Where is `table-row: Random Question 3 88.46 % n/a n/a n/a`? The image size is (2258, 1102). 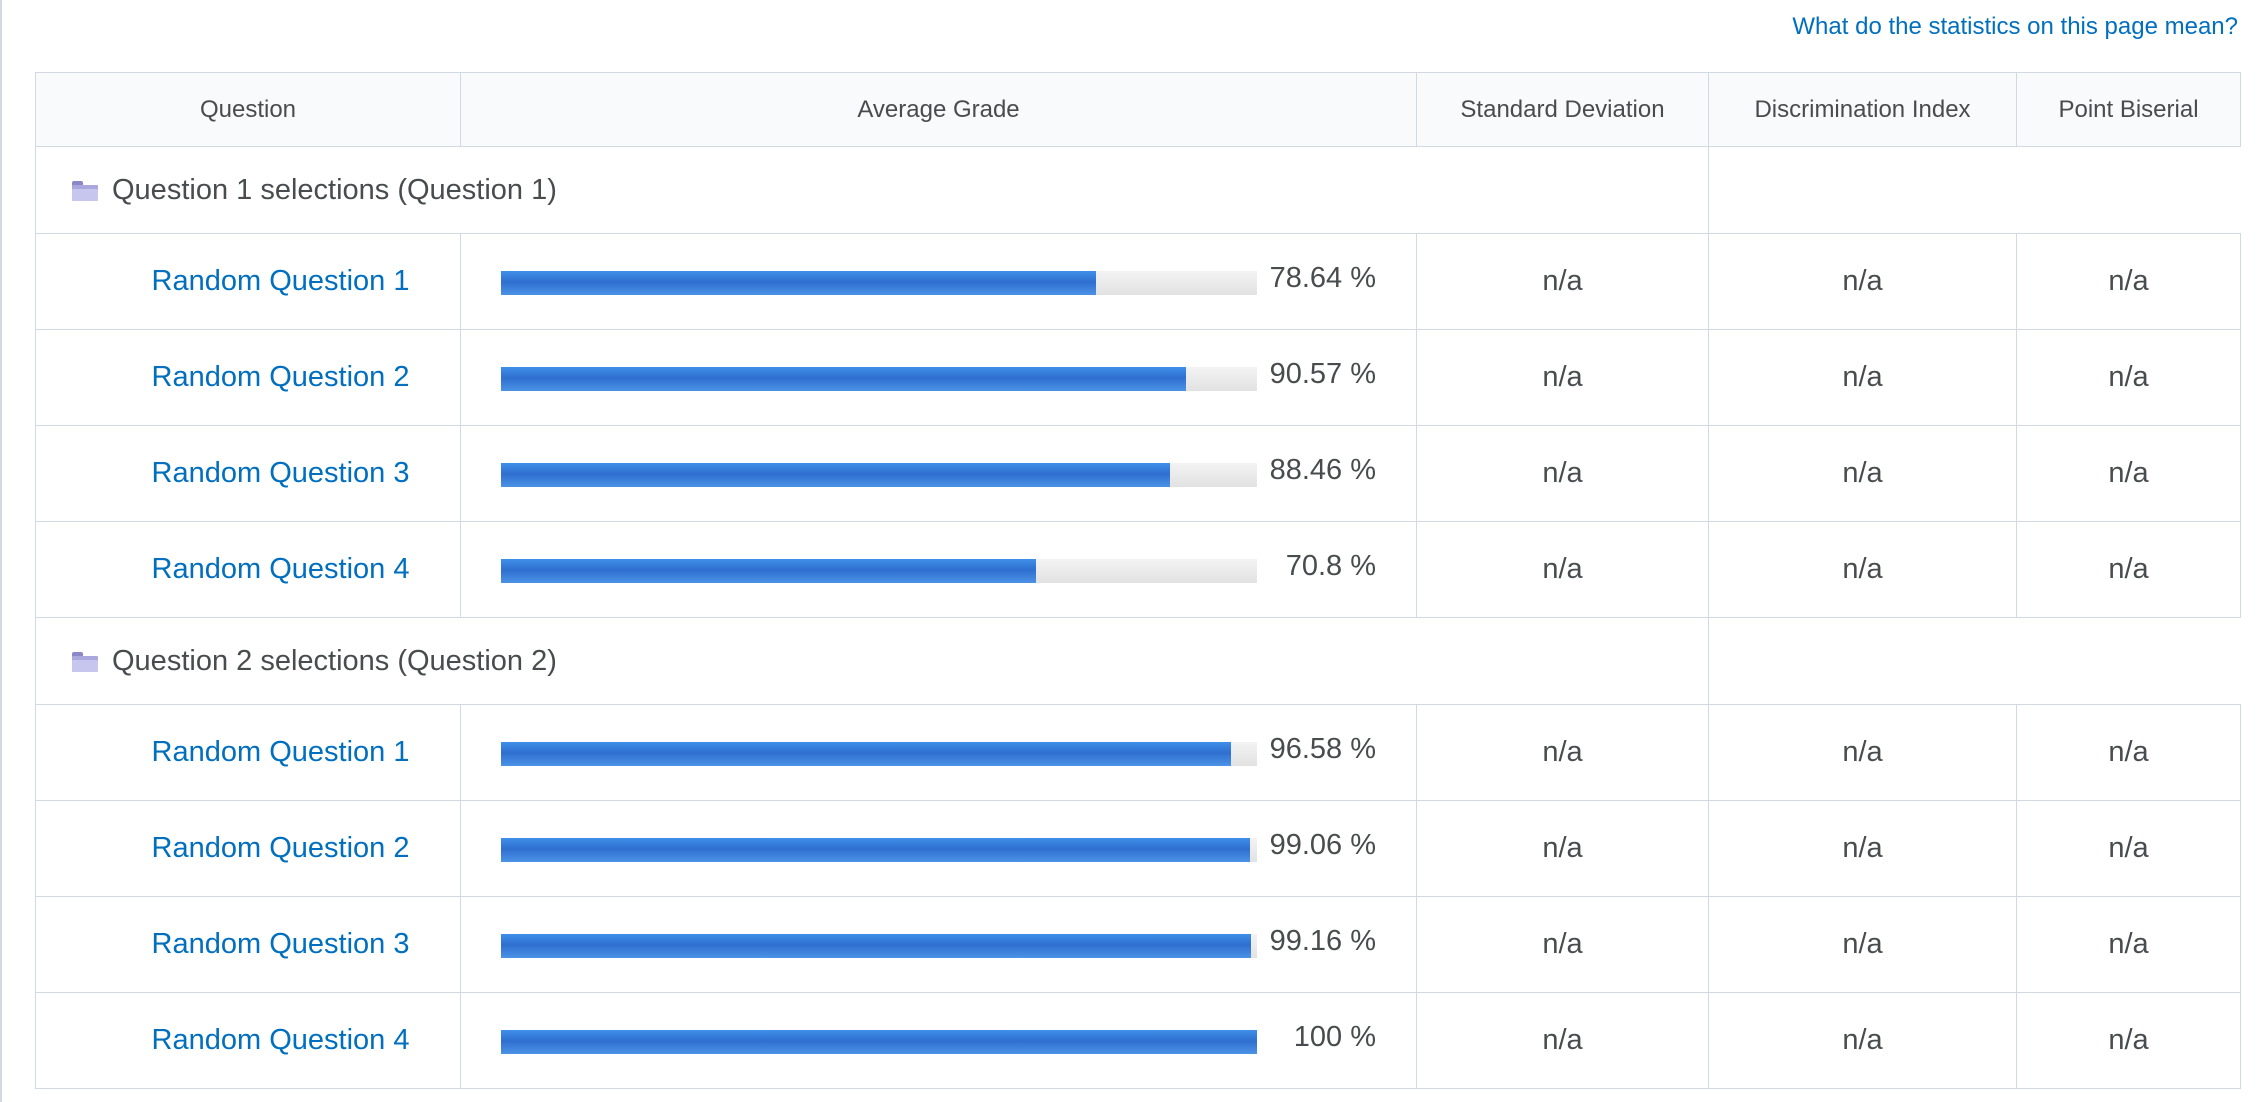 table-row: Random Question 3 88.46 % n/a n/a n/a is located at coordinates (1138, 473).